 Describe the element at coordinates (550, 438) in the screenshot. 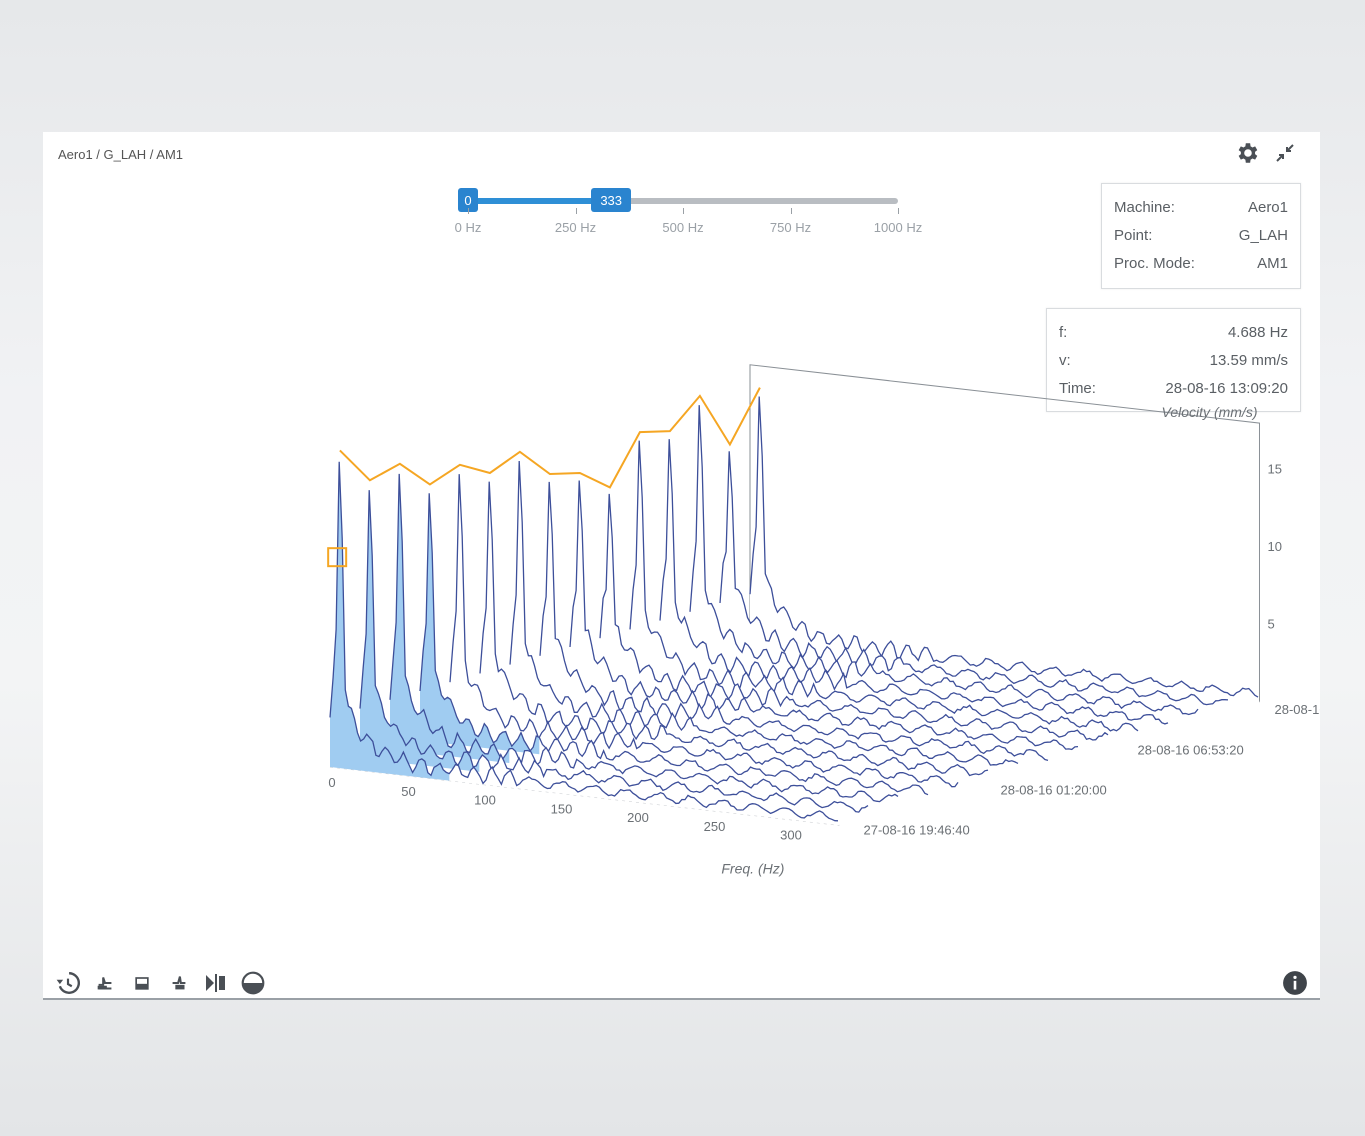

I see `peak-envelope-line` at that location.